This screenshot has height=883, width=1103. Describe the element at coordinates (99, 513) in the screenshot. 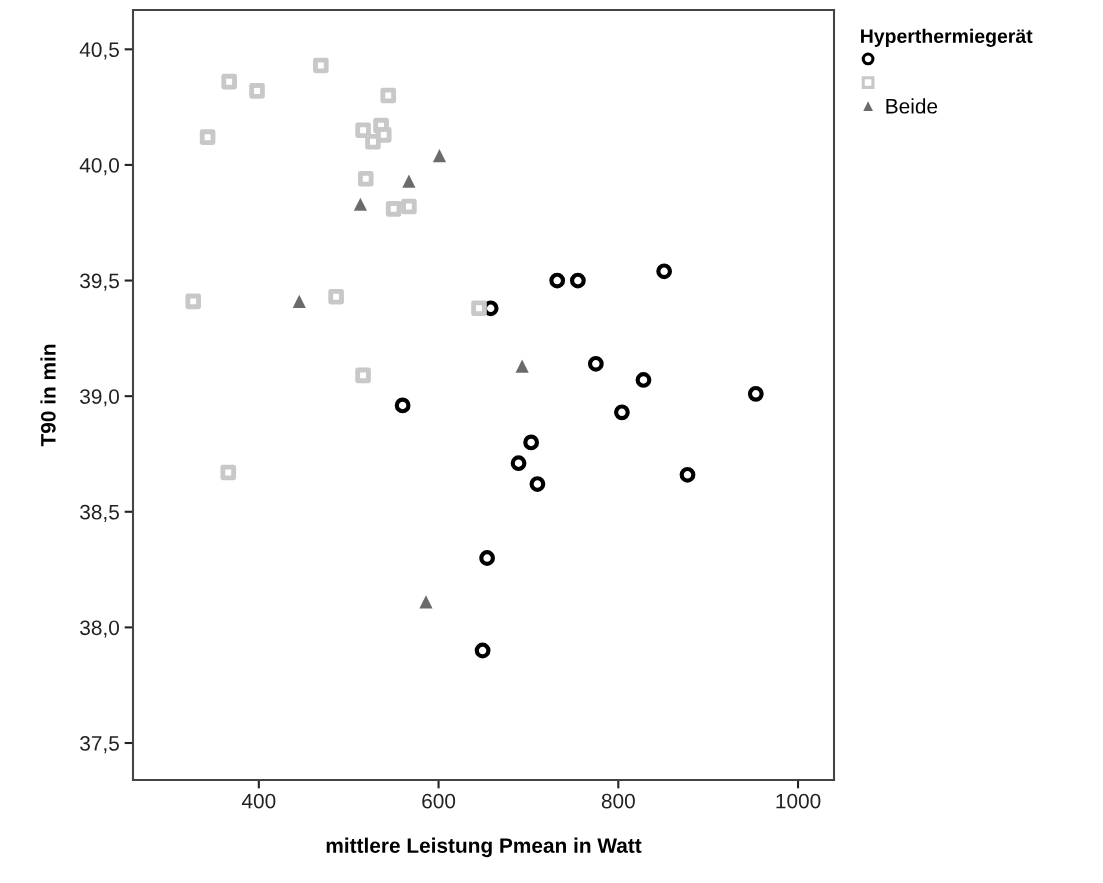

I see `y-tick-label: 38,5` at that location.